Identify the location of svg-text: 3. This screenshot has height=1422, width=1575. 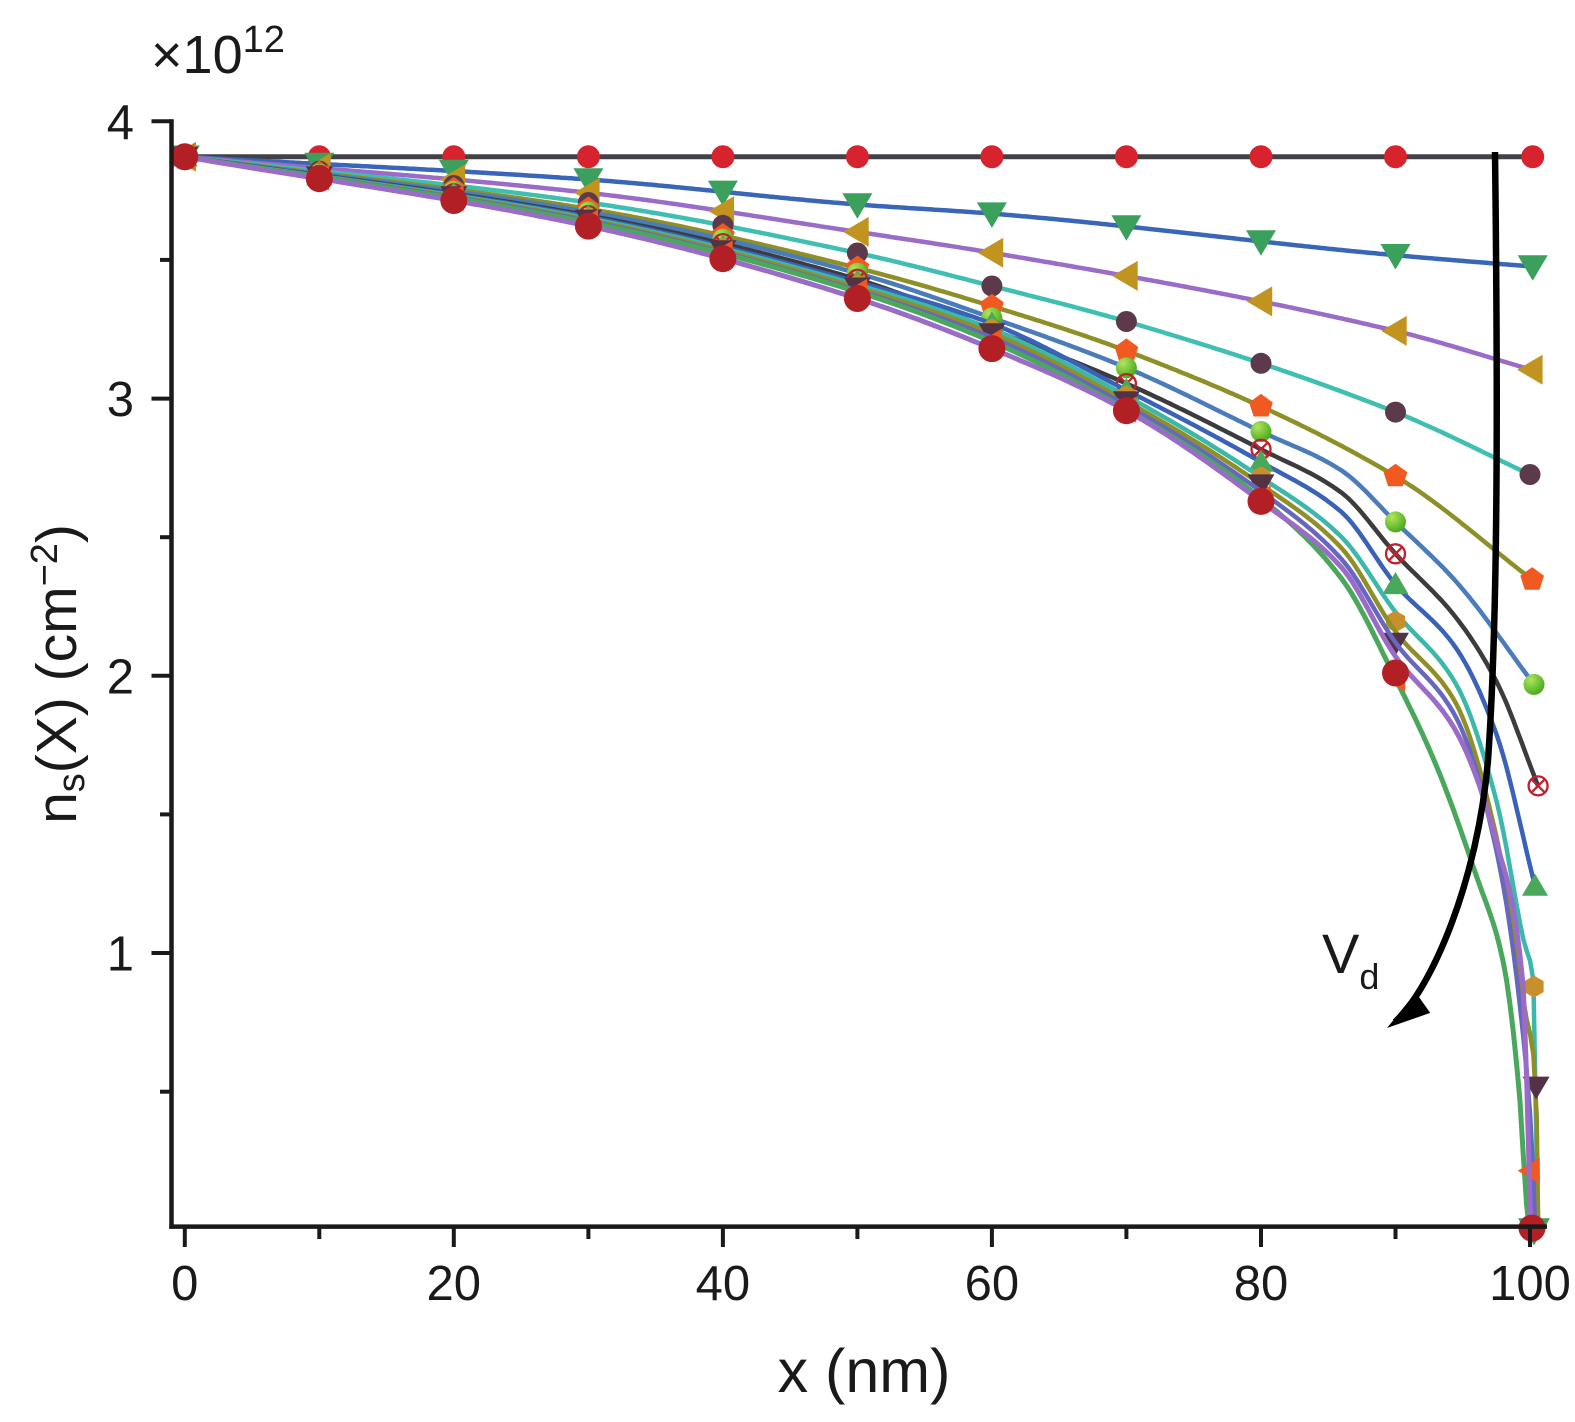
(120, 400).